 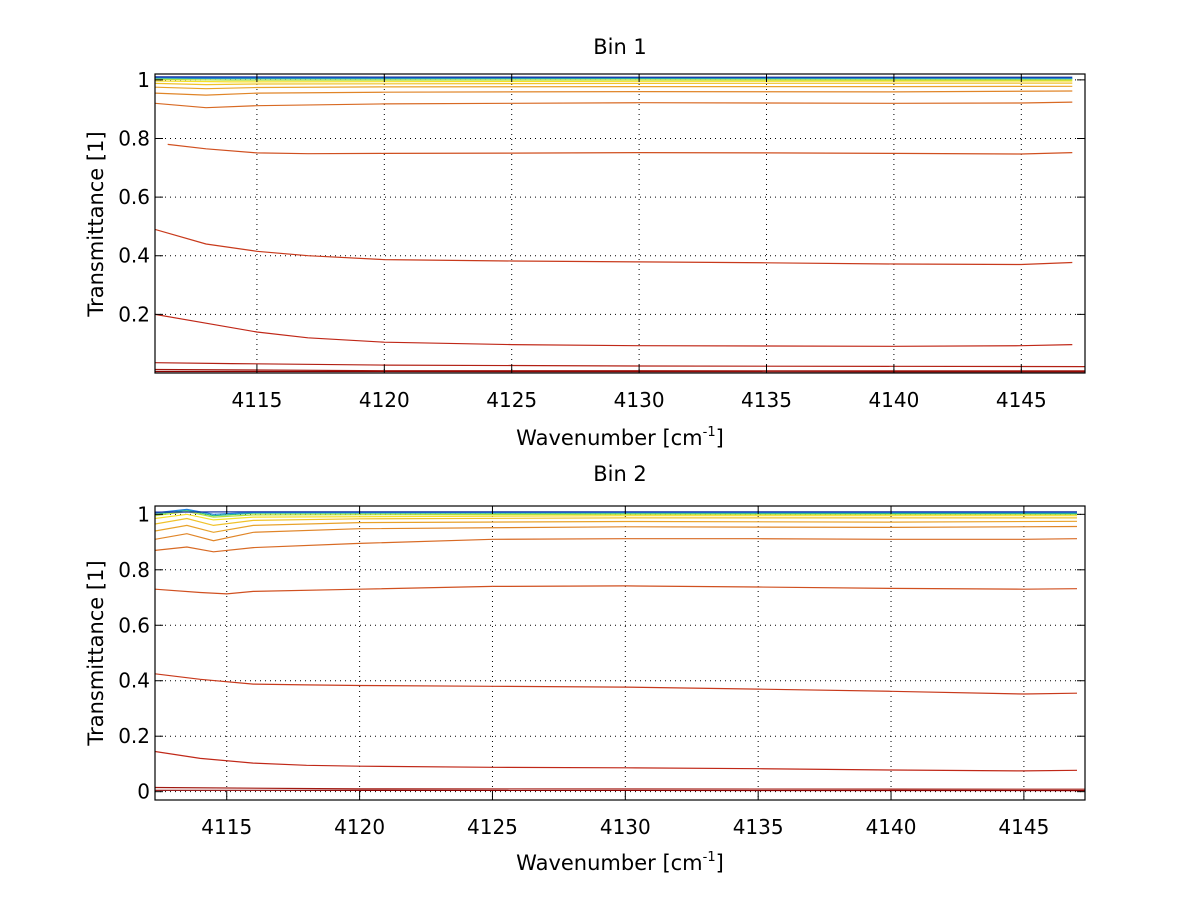 What do you see at coordinates (143, 792) in the screenshot?
I see `y-tick-label: 0` at bounding box center [143, 792].